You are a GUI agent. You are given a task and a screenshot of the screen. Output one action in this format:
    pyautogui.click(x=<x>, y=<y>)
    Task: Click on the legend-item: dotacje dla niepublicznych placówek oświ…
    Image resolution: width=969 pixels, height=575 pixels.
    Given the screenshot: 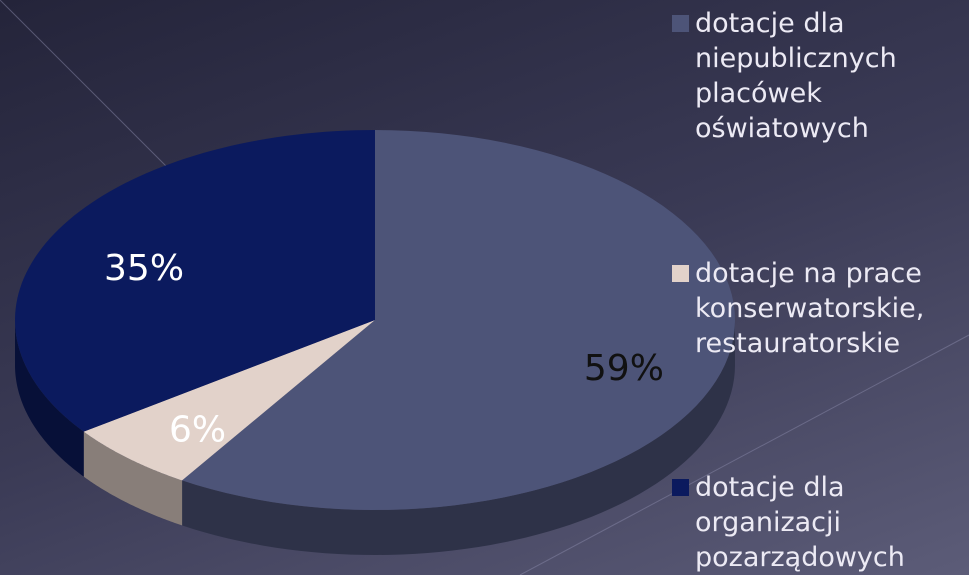 What is the action you would take?
    pyautogui.click(x=820, y=76)
    